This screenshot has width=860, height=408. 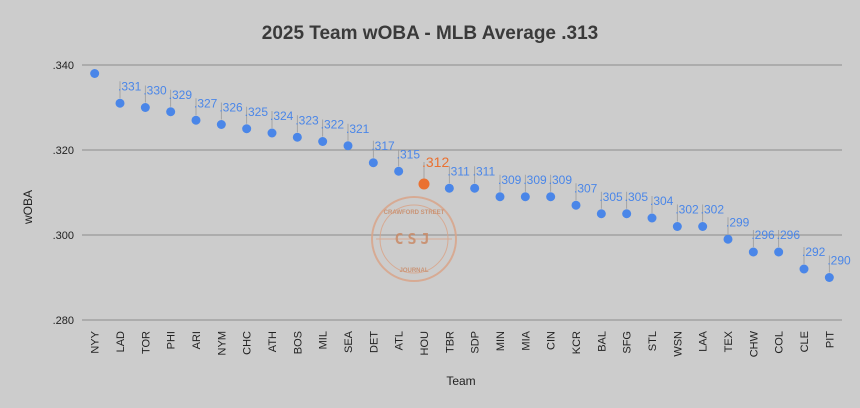 What do you see at coordinates (130, 86) in the screenshot?
I see `data-label: .331` at bounding box center [130, 86].